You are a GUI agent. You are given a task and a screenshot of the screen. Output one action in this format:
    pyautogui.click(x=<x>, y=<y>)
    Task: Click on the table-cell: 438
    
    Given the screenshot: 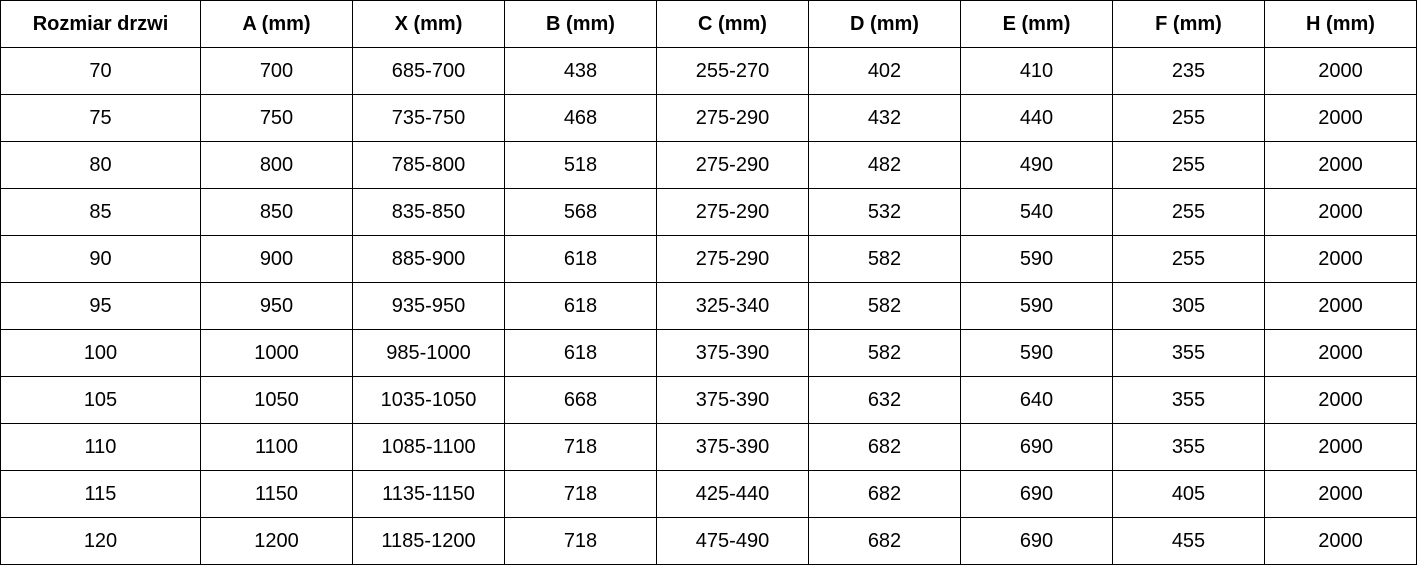 What is the action you would take?
    pyautogui.click(x=580, y=71)
    